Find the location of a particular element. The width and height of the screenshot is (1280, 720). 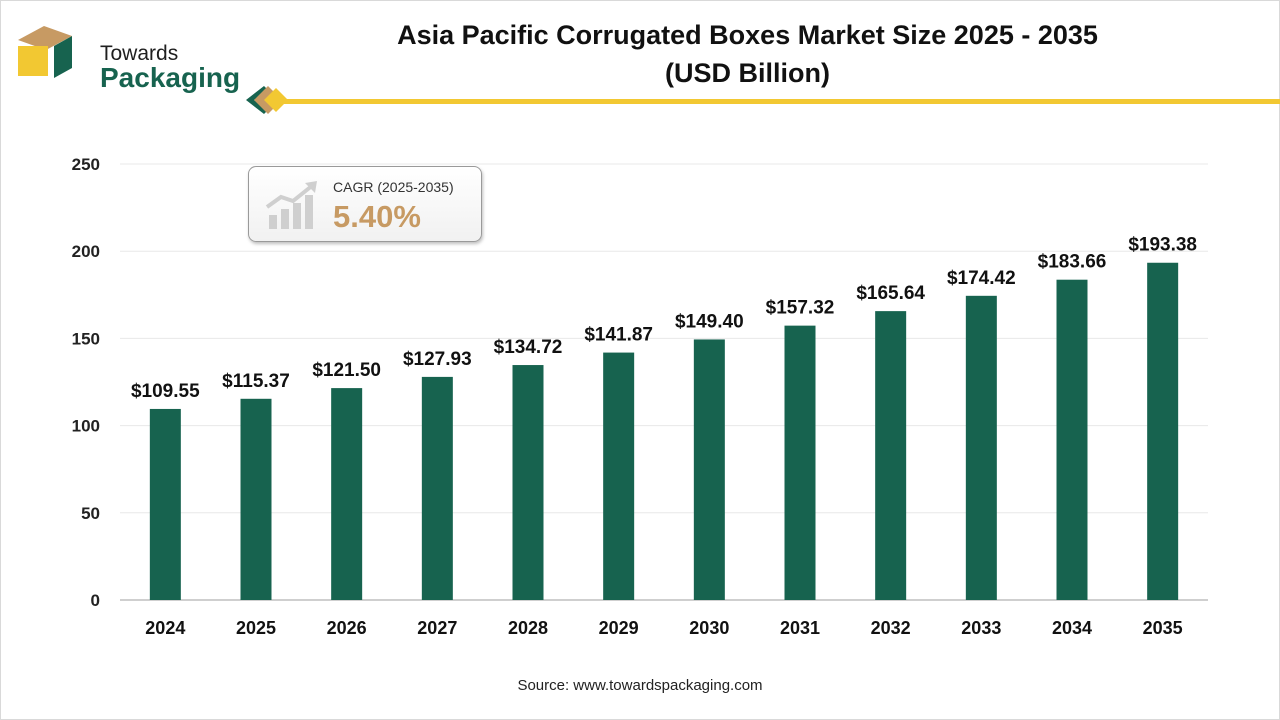

data-label: $157.32 is located at coordinates (800, 308).